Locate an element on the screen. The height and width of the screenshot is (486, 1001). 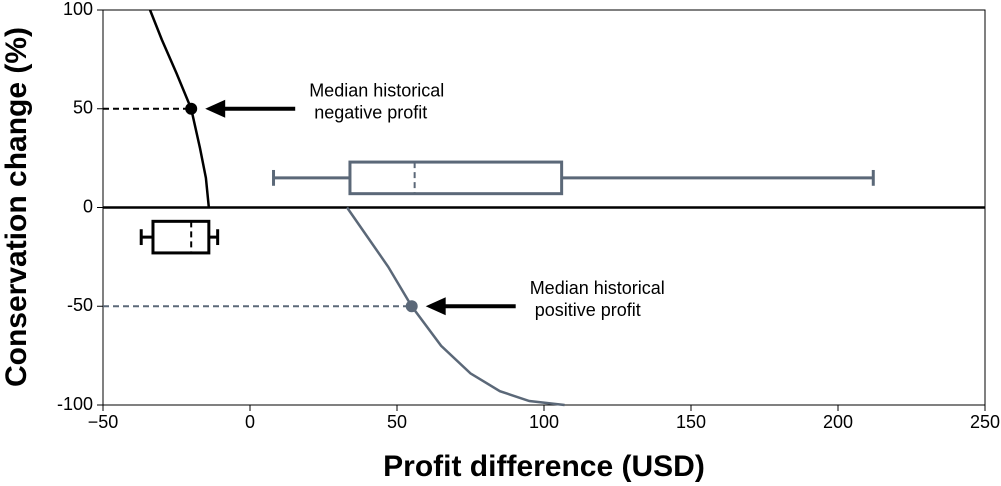
x-tick-label: 0 is located at coordinates (250, 422).